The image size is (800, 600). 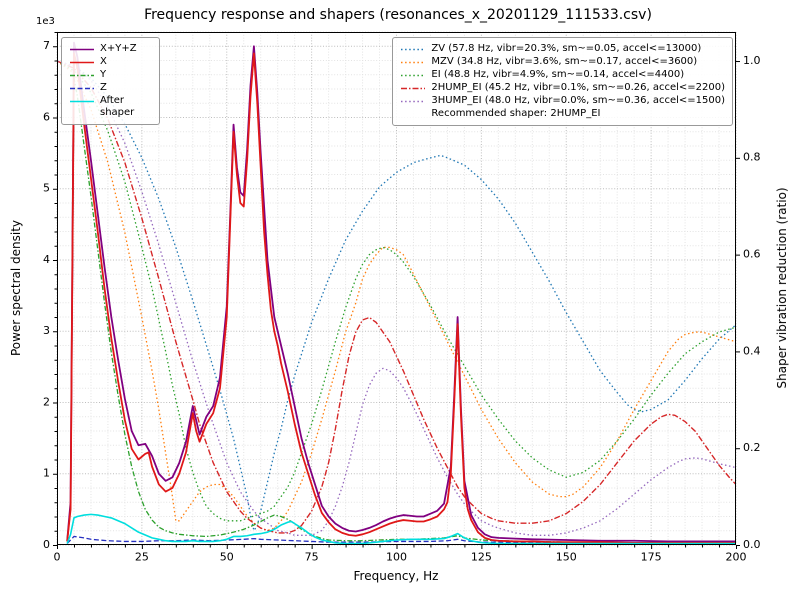 I want to click on legend-item-label: Z, so click(x=103, y=87).